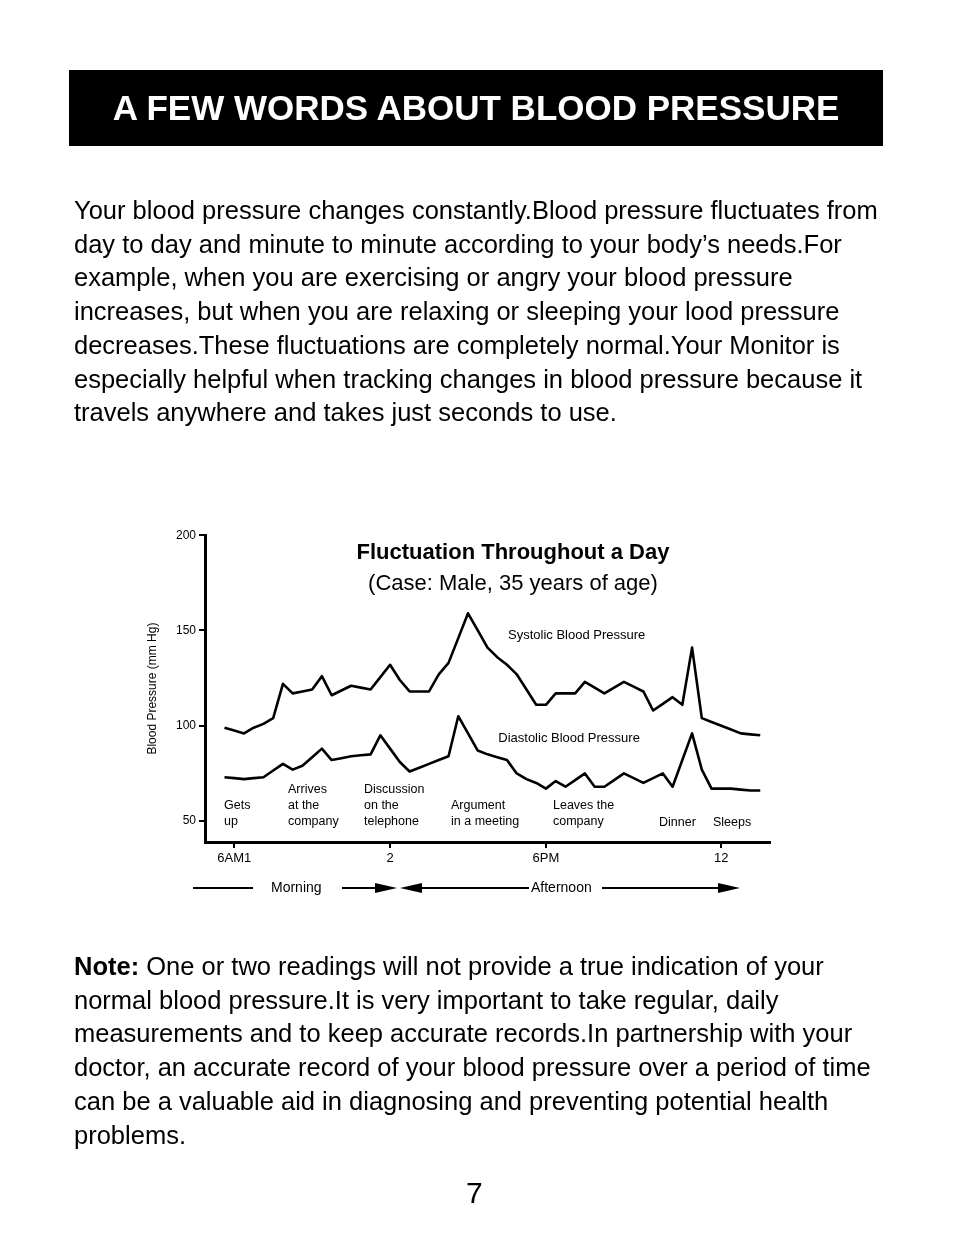  I want to click on series-label: Diastolic Blood Pressure, so click(569, 738).